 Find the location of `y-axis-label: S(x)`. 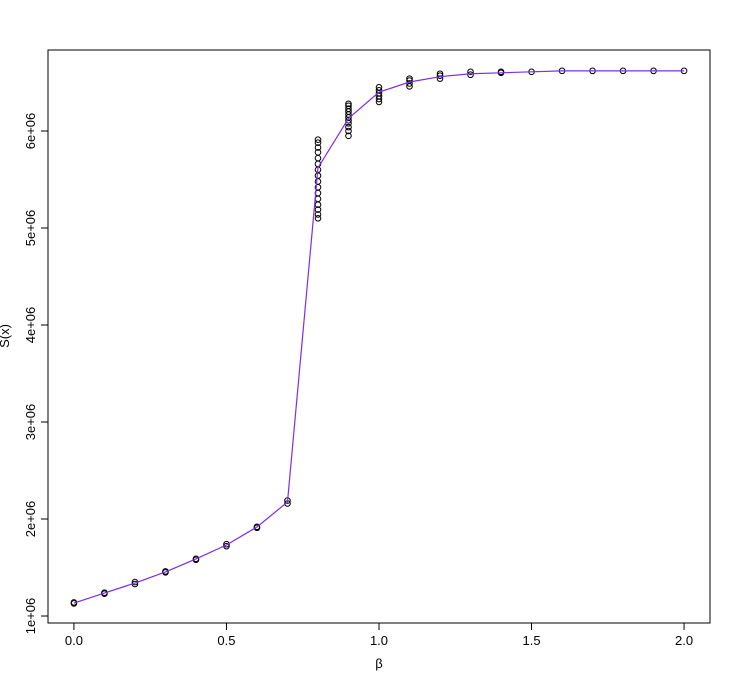

y-axis-label: S(x) is located at coordinates (6, 336).